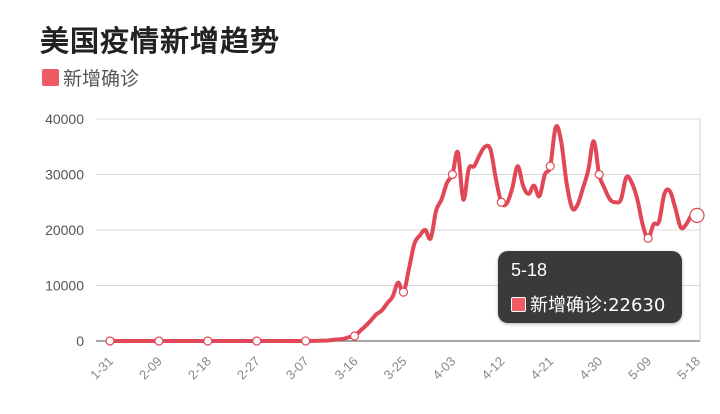 Image resolution: width=720 pixels, height=414 pixels. Describe the element at coordinates (297, 368) in the screenshot. I see `x-tick-label: 3-07` at that location.